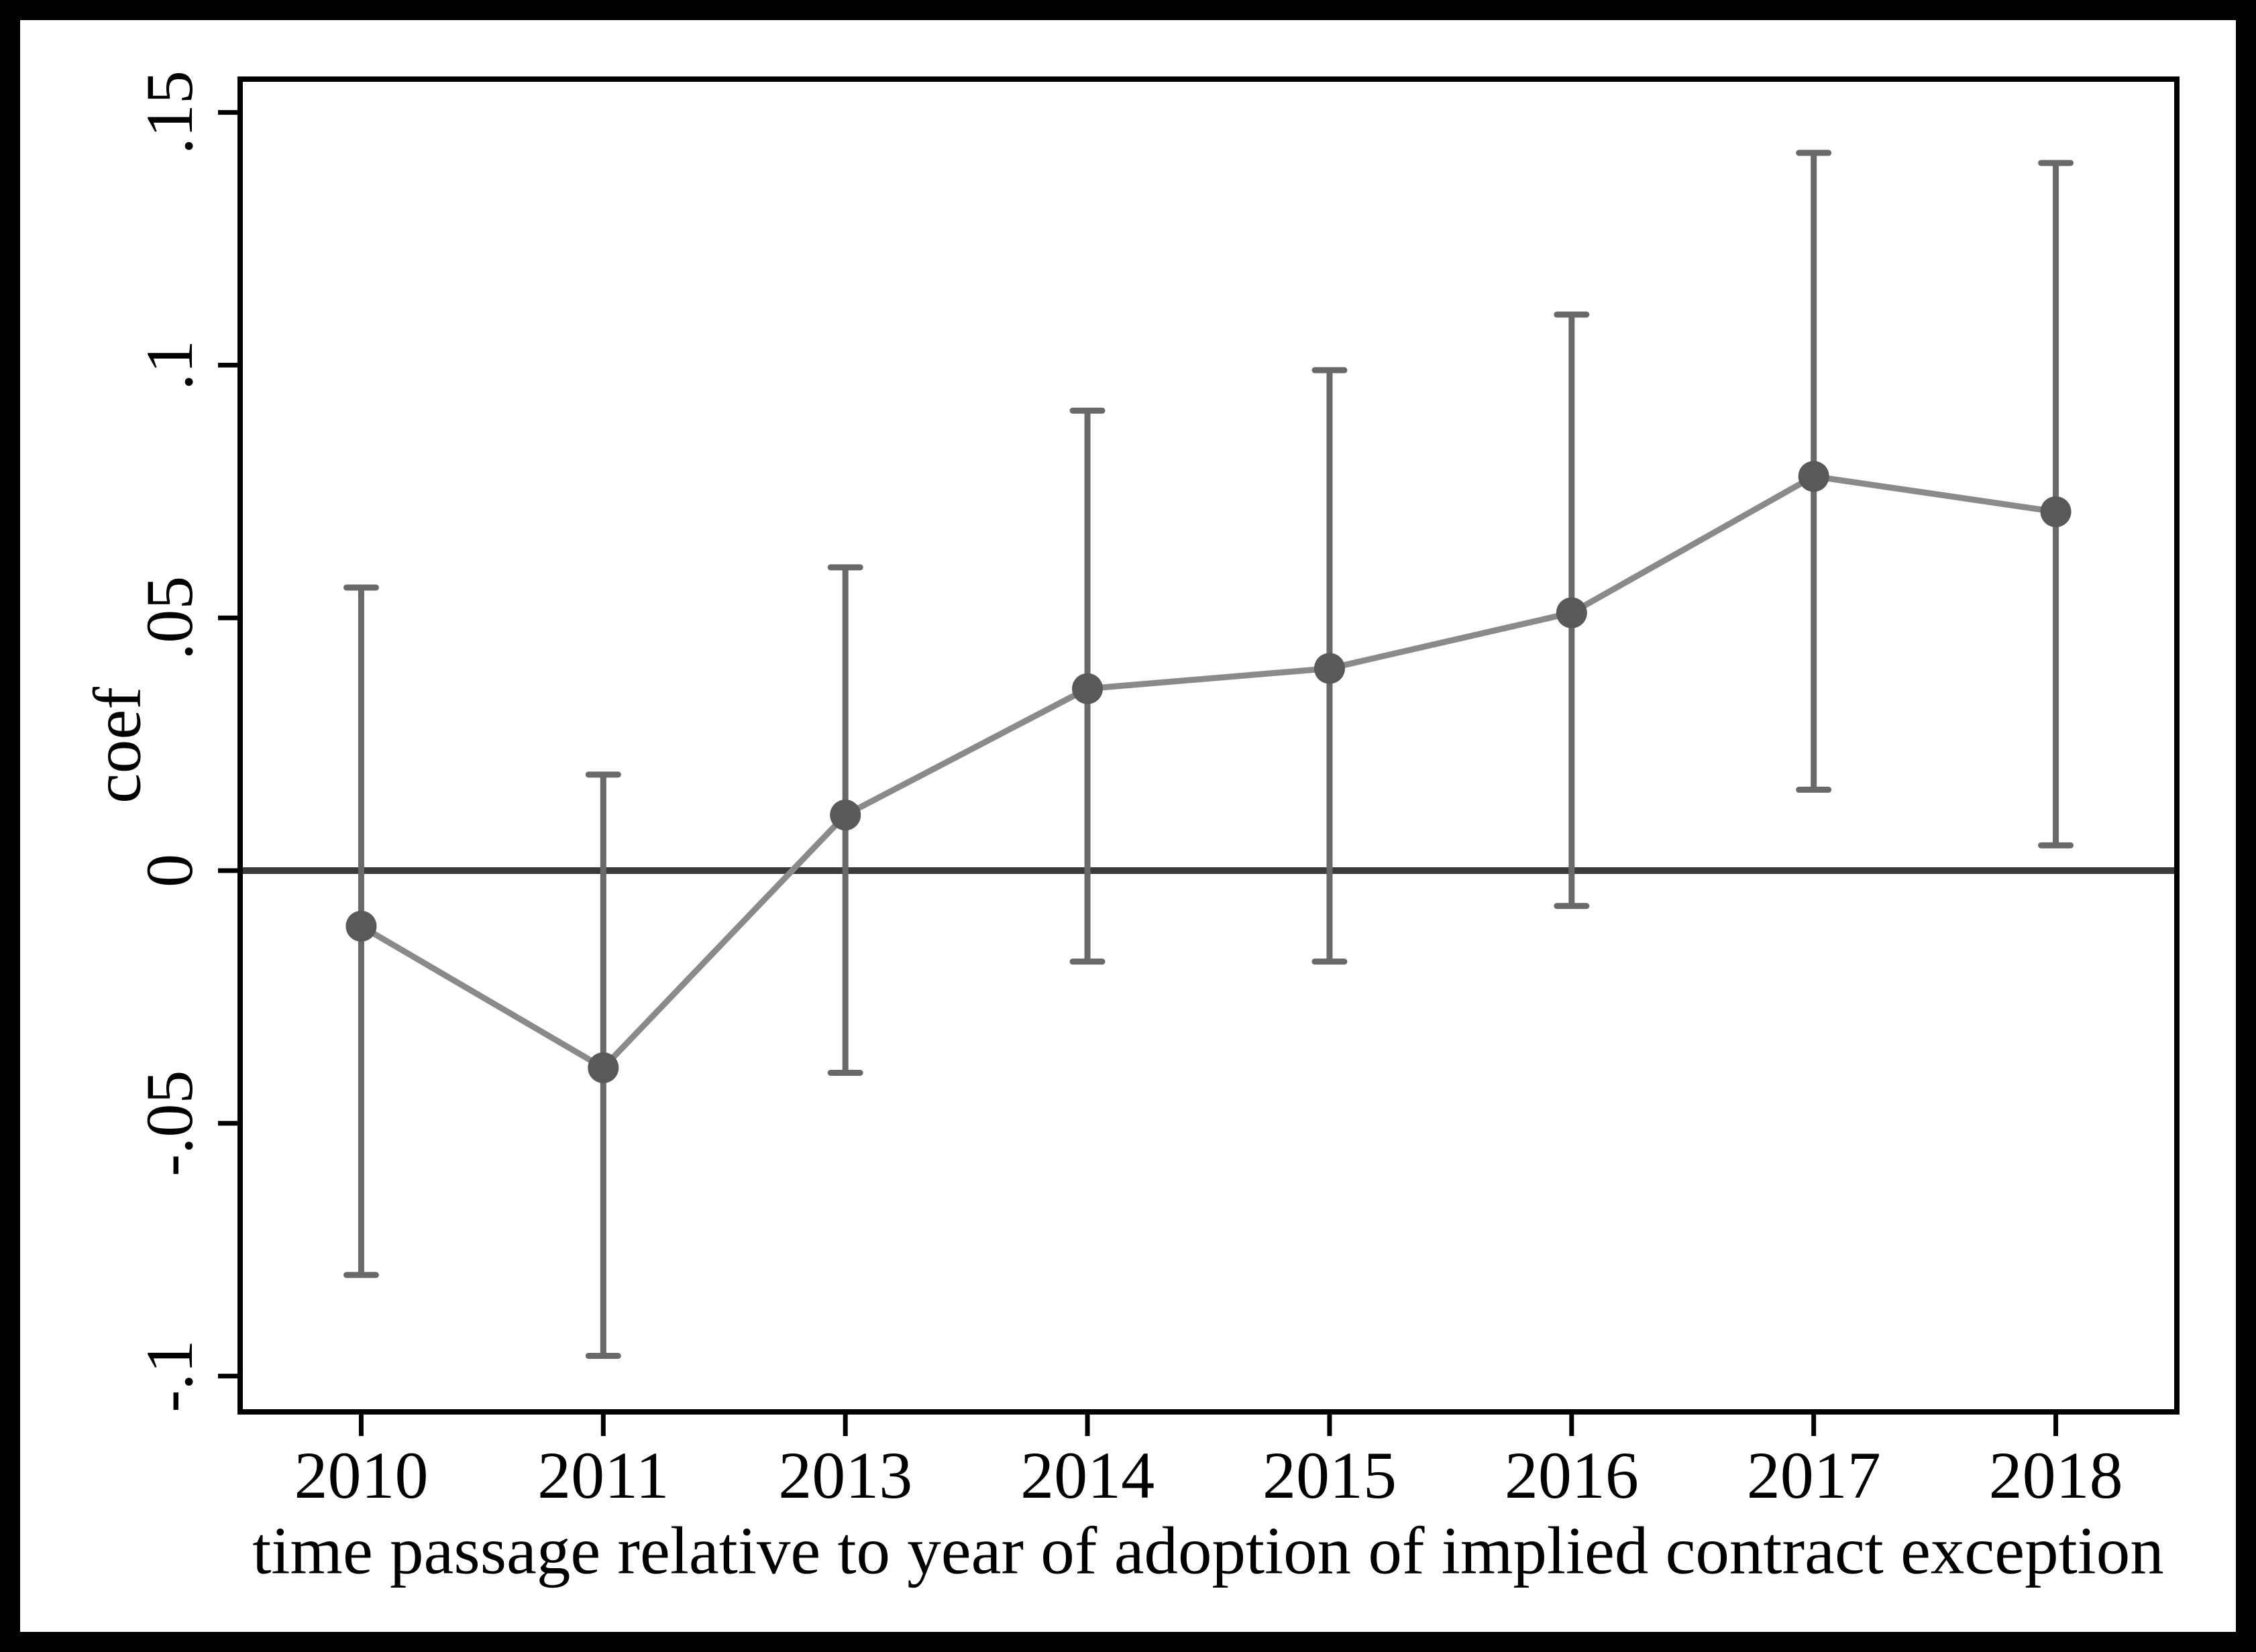 This screenshot has width=2256, height=1652. I want to click on data-point-2013, so click(845, 815).